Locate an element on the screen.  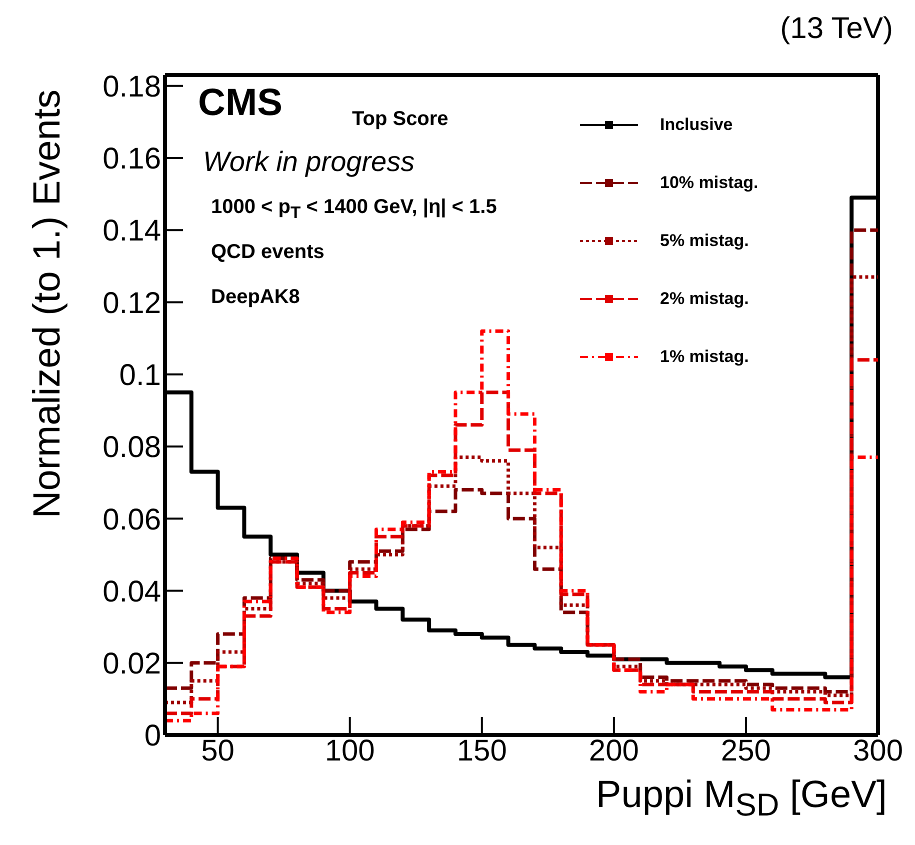
y-tick-label: 0.08 is located at coordinates (131, 447).